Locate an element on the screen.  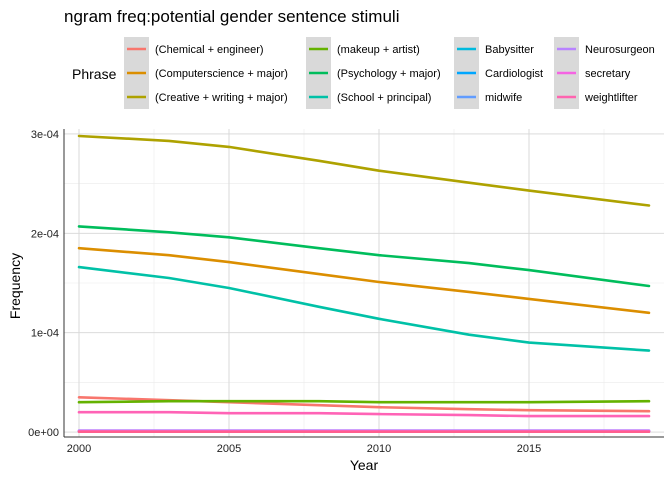
legend-label: weightlifter is located at coordinates (611, 98).